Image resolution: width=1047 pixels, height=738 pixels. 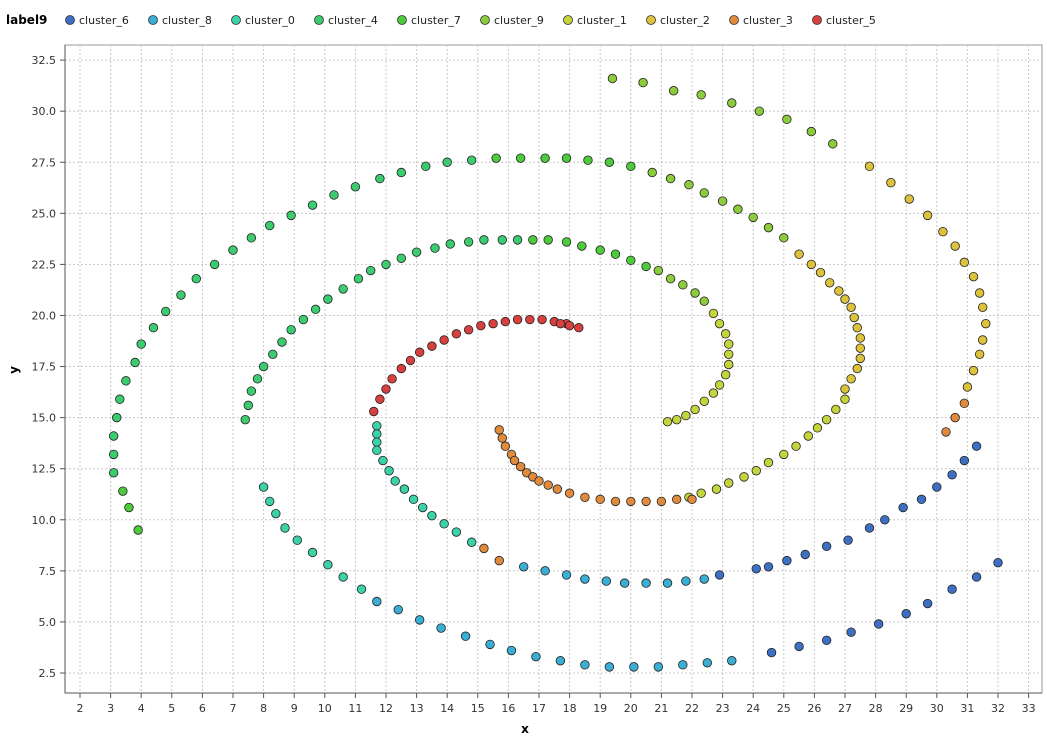 I want to click on x-tick-label: 24, so click(x=753, y=708).